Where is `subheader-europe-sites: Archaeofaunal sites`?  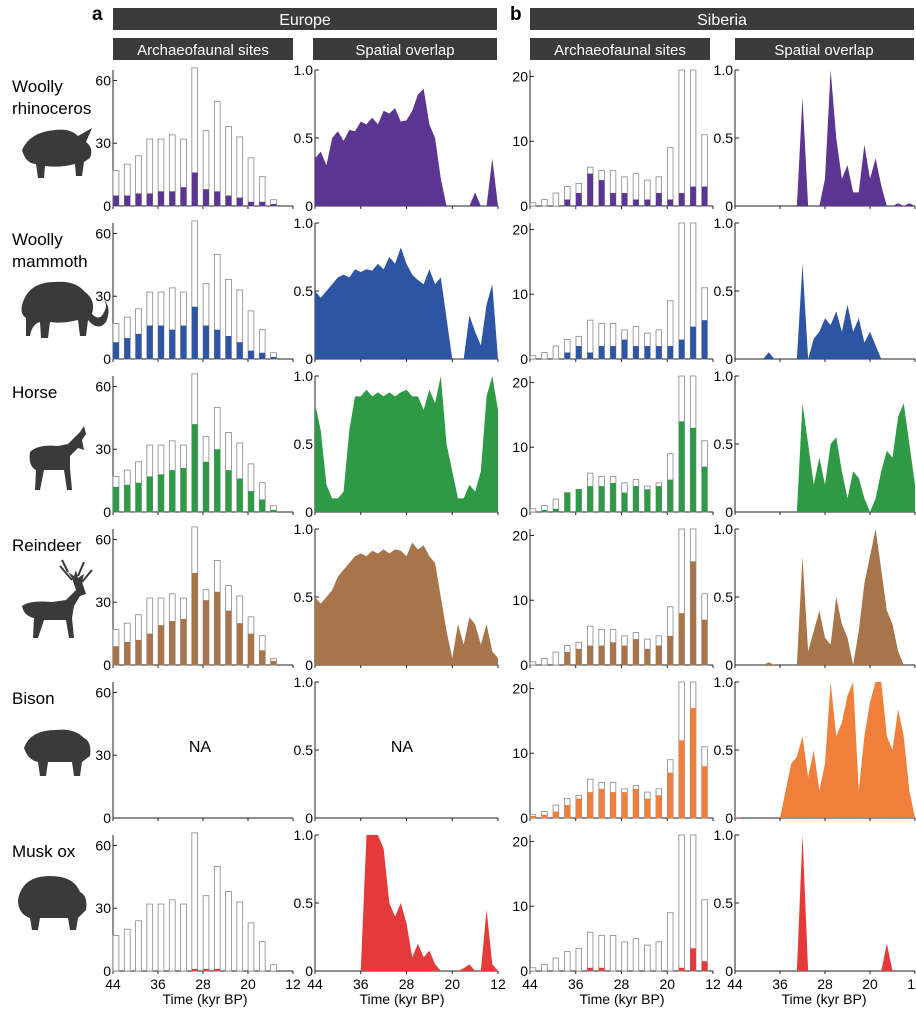 subheader-europe-sites: Archaeofaunal sites is located at coordinates (203, 50).